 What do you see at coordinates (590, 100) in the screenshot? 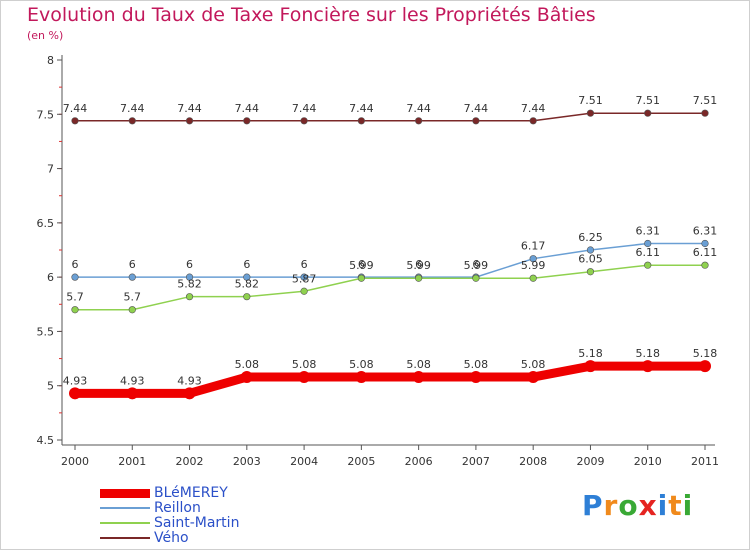
I see `data-label: 7.51` at bounding box center [590, 100].